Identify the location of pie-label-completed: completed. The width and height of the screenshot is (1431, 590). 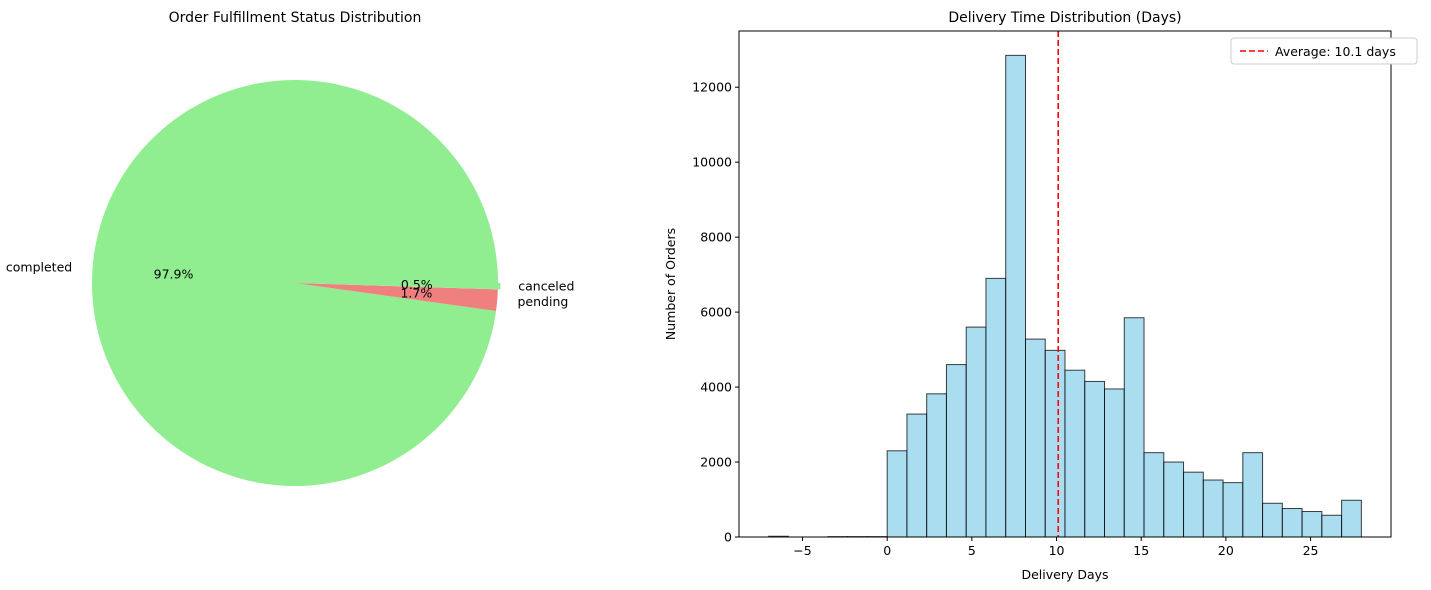
(39, 267).